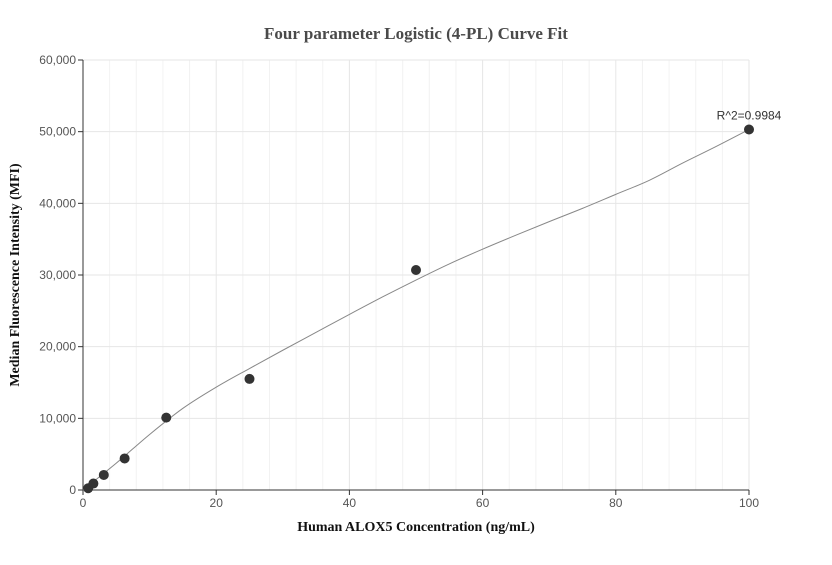 The image size is (832, 565). I want to click on y-tick-label: 20,000, so click(57, 347).